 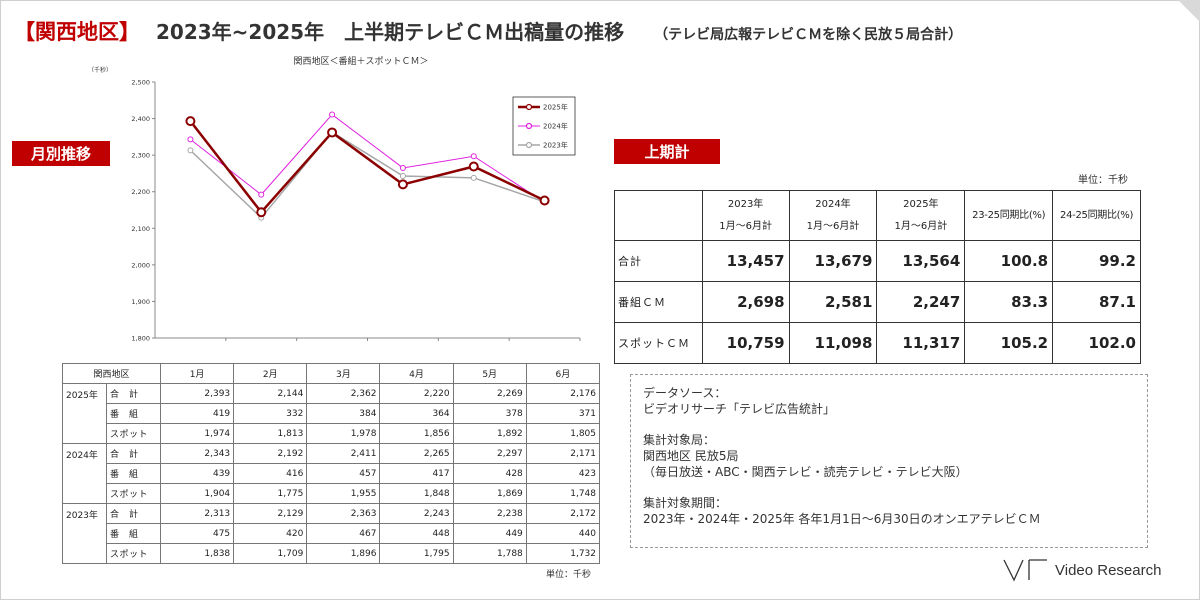 What do you see at coordinates (197, 473) in the screenshot?
I see `value-cell: 439` at bounding box center [197, 473].